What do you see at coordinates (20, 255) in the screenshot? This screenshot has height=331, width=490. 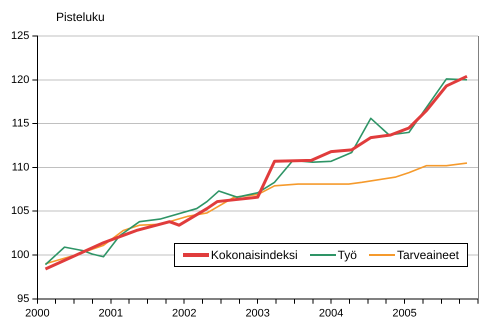 I see `y-tick-label: 100` at bounding box center [20, 255].